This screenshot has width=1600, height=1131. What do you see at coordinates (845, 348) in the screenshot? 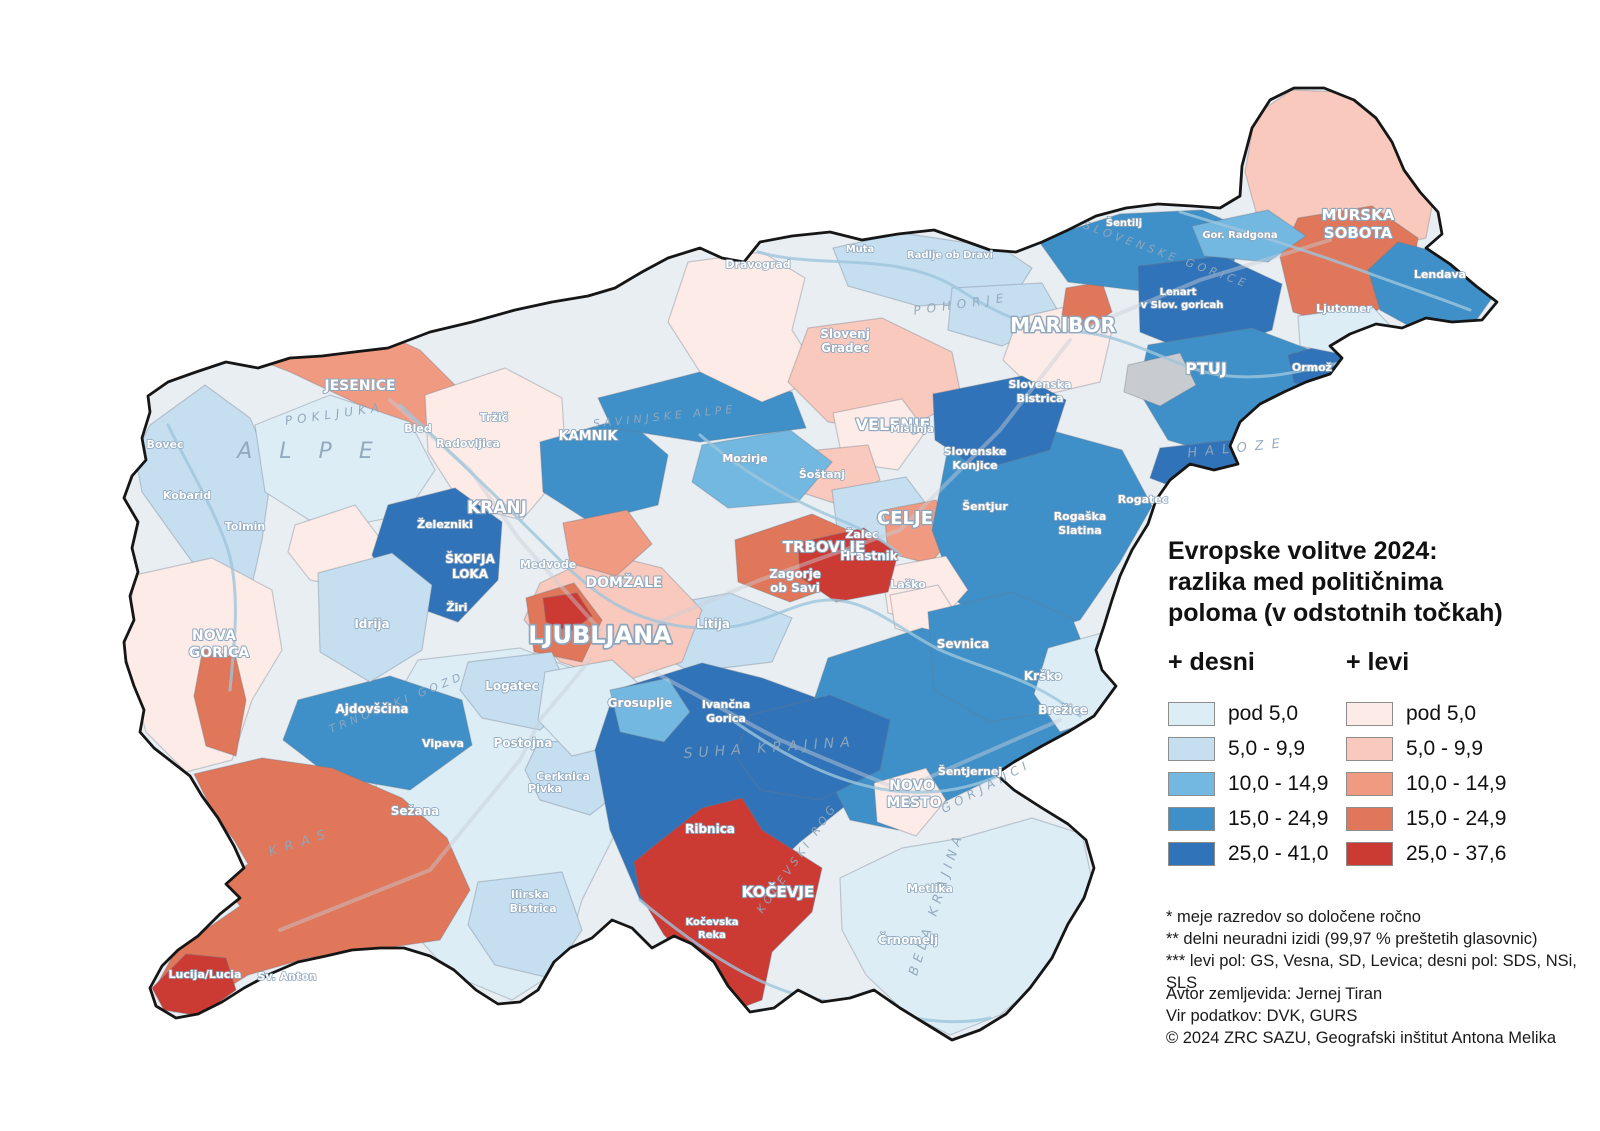
I see `city-label-gradec: Gradec` at bounding box center [845, 348].